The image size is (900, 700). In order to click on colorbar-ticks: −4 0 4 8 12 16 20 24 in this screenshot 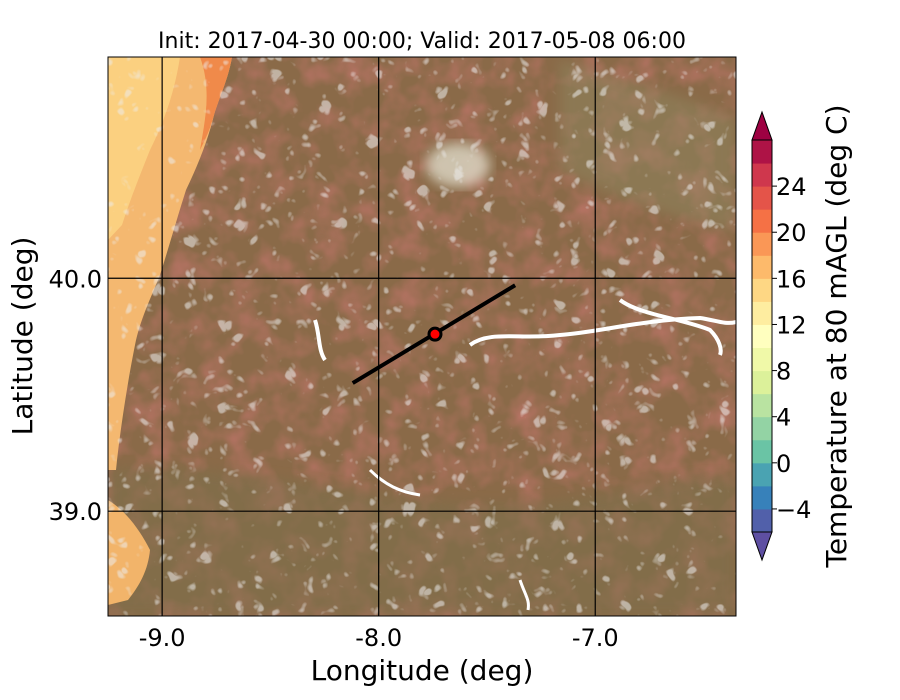, I will do `click(791, 348)`.